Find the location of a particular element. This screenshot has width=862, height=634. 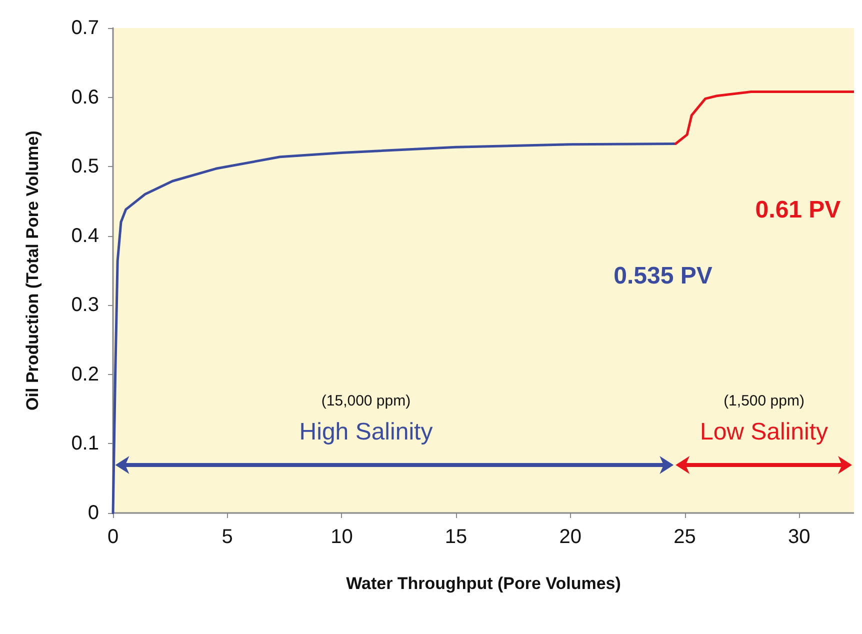

y-tick-label: 0.5 is located at coordinates (85, 167).